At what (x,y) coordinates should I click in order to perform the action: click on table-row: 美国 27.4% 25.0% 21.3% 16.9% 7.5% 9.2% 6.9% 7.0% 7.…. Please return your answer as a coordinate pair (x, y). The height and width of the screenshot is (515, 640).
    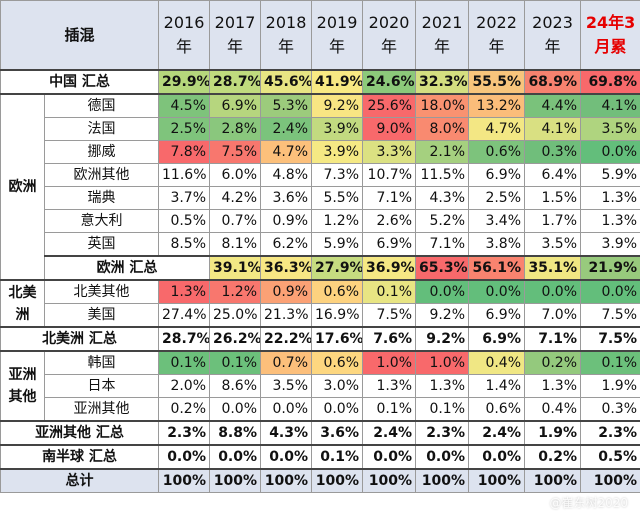
    Looking at the image, I should click on (320, 315).